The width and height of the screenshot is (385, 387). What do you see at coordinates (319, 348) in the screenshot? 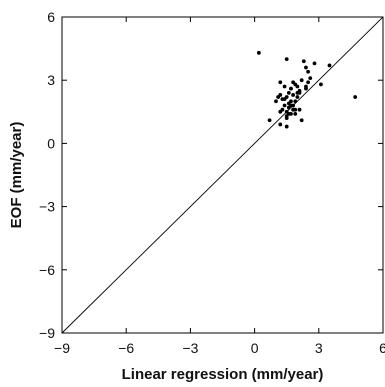
I see `x-tick-label: 3` at bounding box center [319, 348].